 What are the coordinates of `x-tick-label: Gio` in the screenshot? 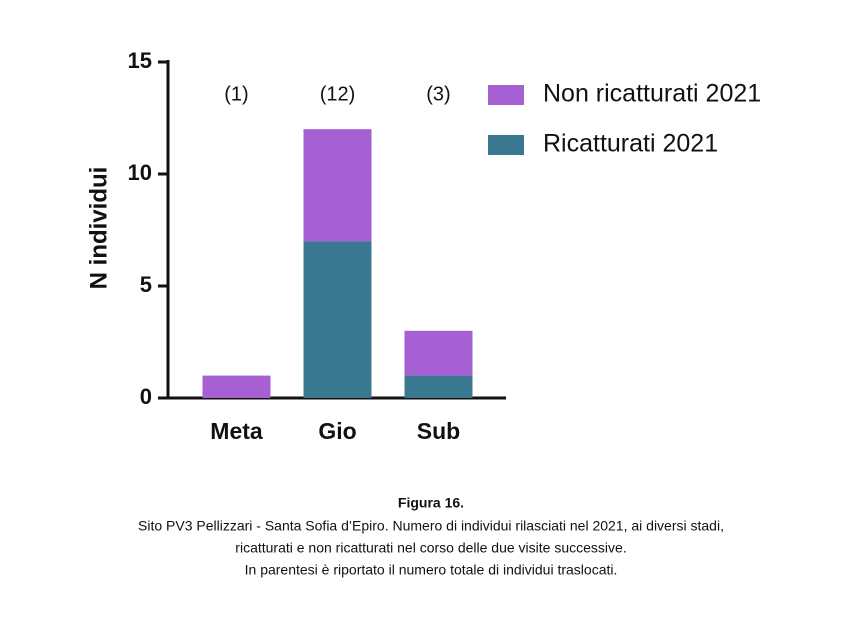 It's located at (337, 431).